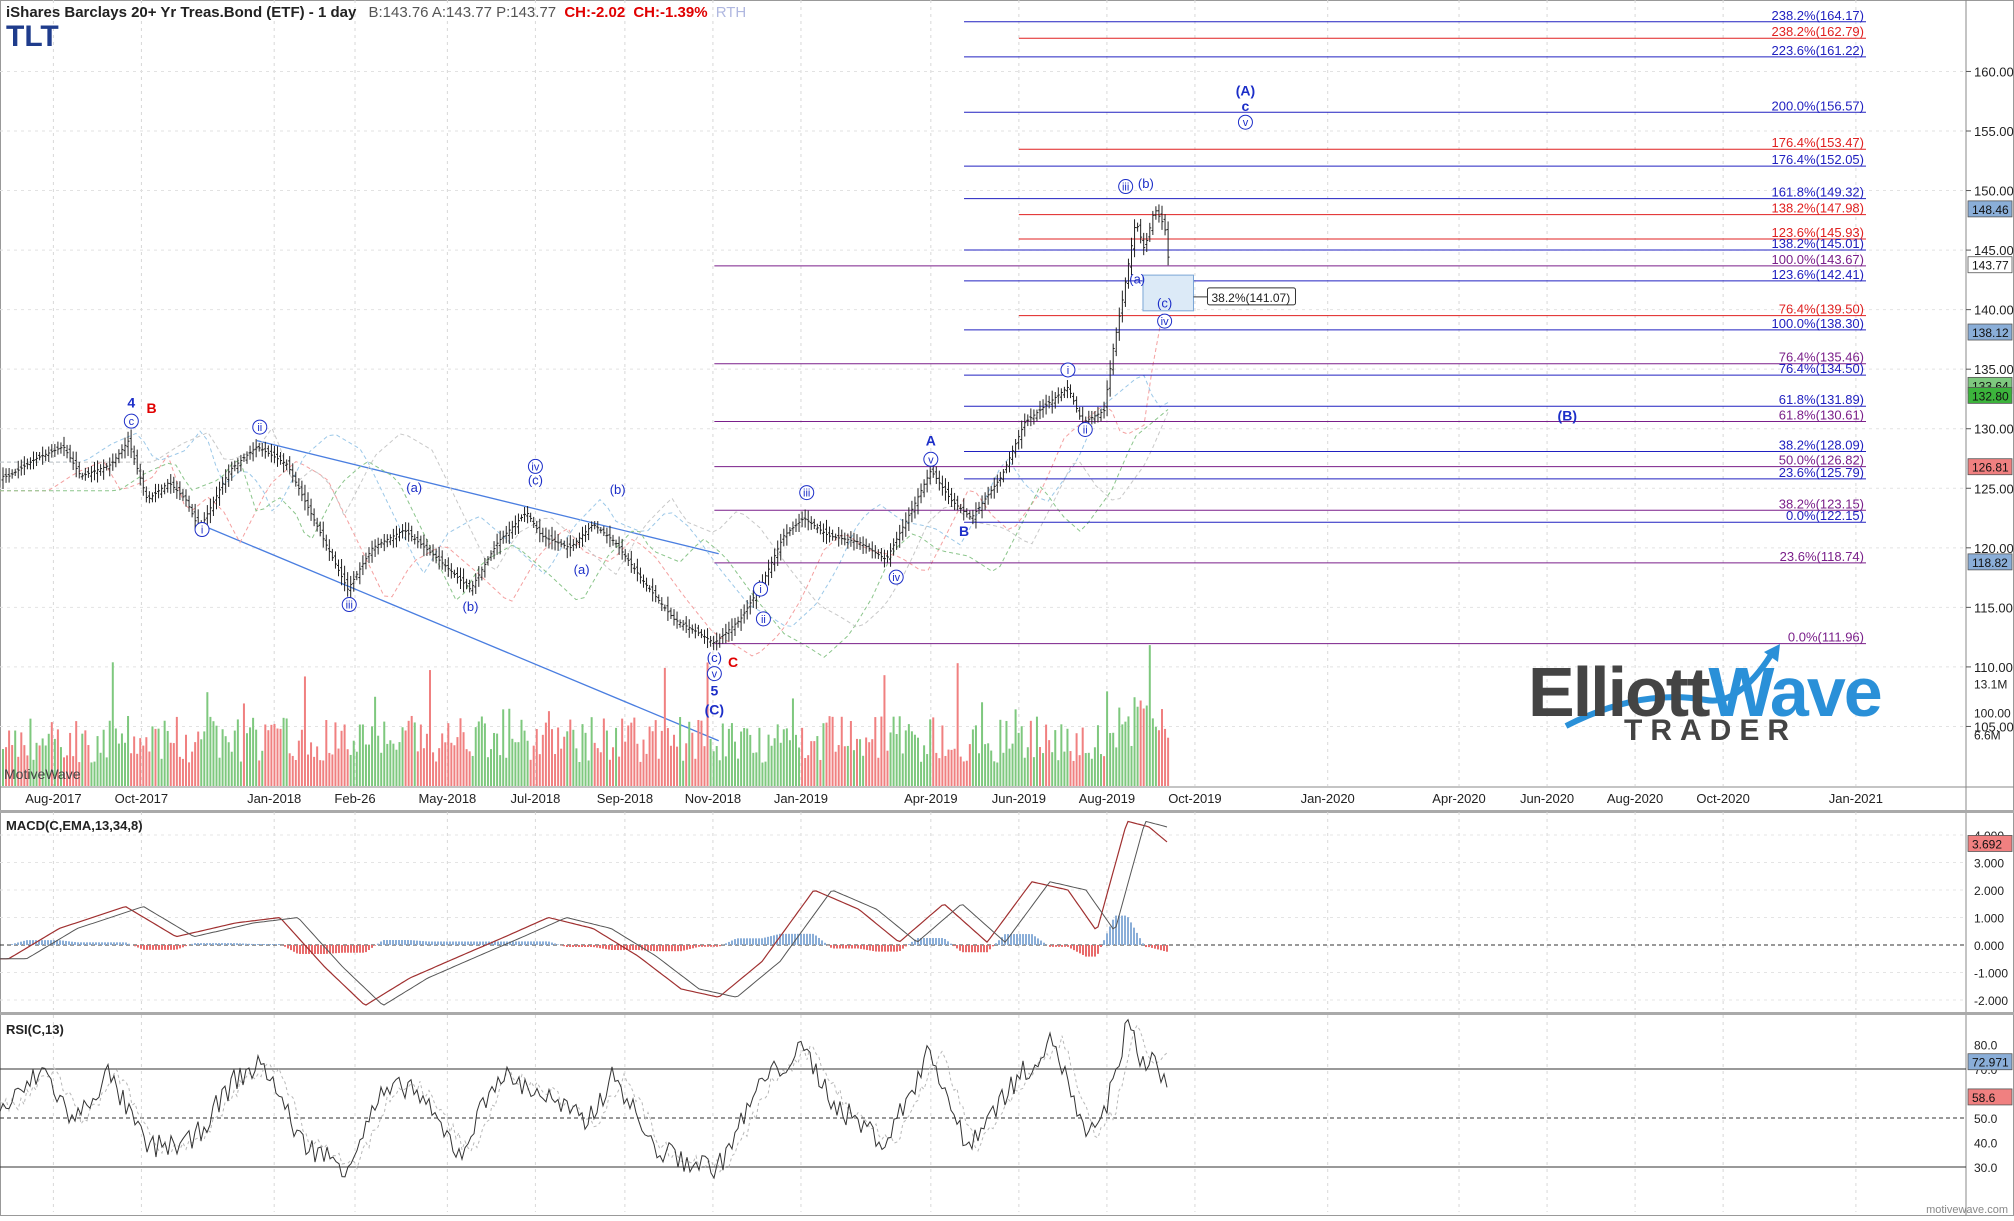 Image resolution: width=2014 pixels, height=1221 pixels. What do you see at coordinates (1817, 192) in the screenshot?
I see `fib-level-label: 161.8%(149.32)` at bounding box center [1817, 192].